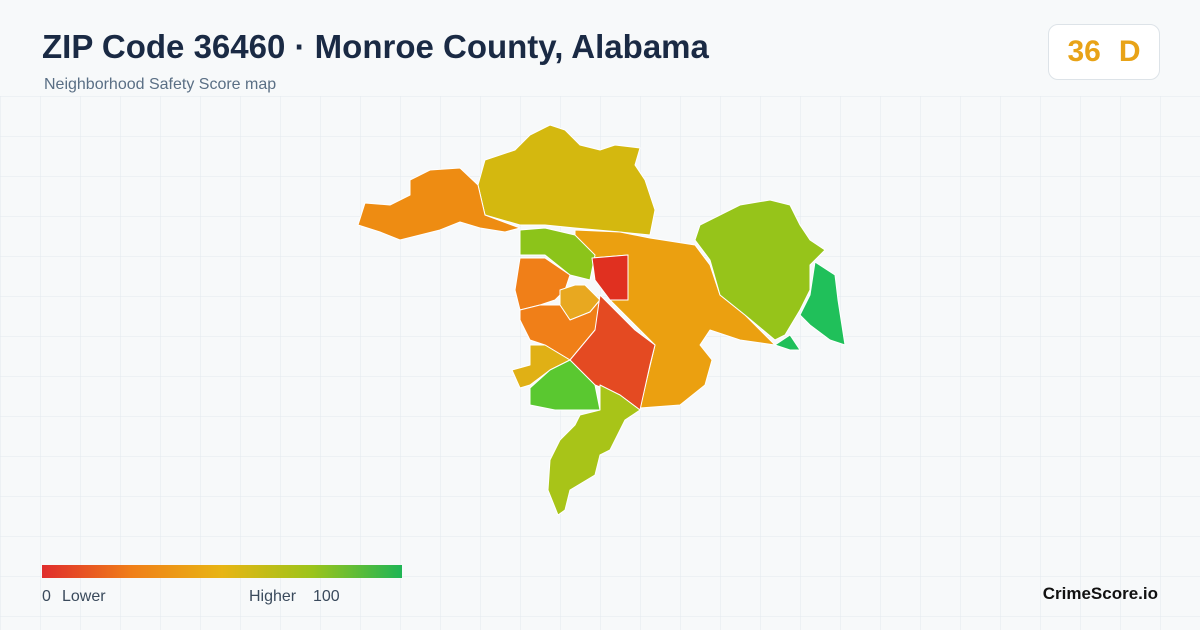 This screenshot has height=630, width=1200. Describe the element at coordinates (222, 571) in the screenshot. I see `legend-gradient` at that location.